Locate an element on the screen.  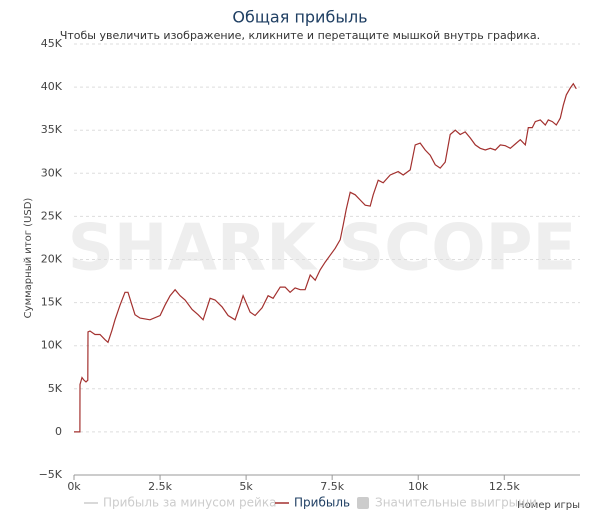
y-axis-label: Суммарный итог (USD) is located at coordinates (28, 258).